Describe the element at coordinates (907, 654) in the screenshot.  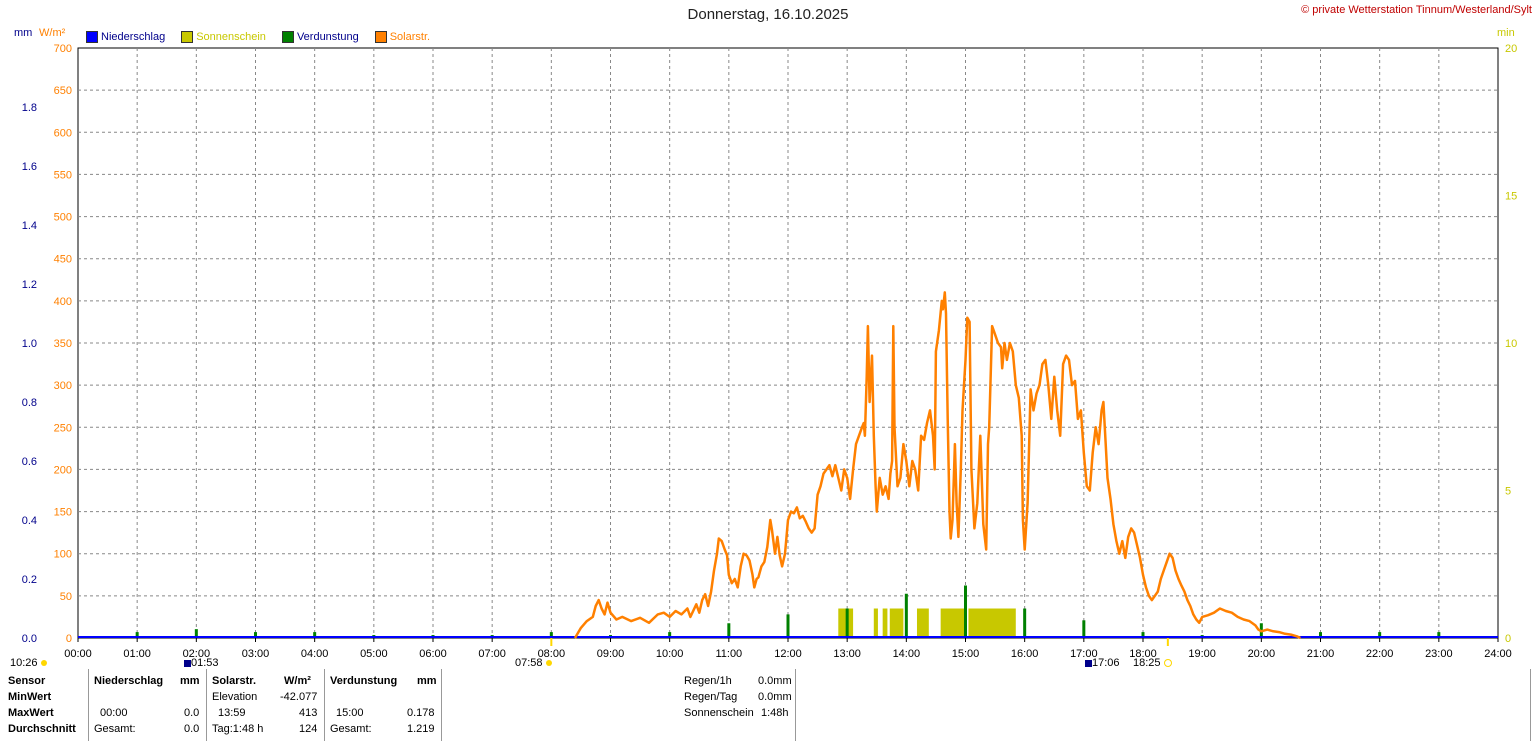
I see `tick-label-x: 14:00` at that location.